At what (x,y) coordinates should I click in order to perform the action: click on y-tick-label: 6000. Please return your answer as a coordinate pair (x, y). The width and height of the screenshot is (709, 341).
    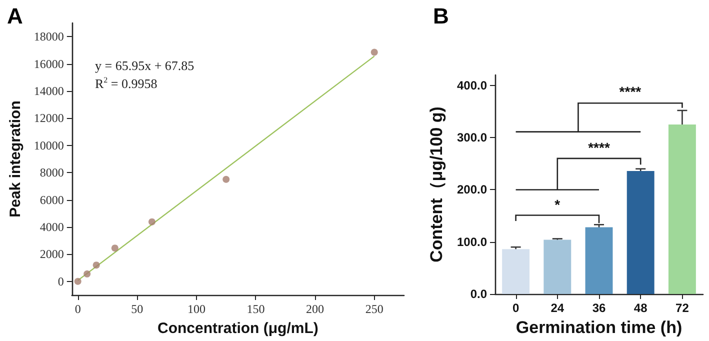
    Looking at the image, I should click on (52, 199).